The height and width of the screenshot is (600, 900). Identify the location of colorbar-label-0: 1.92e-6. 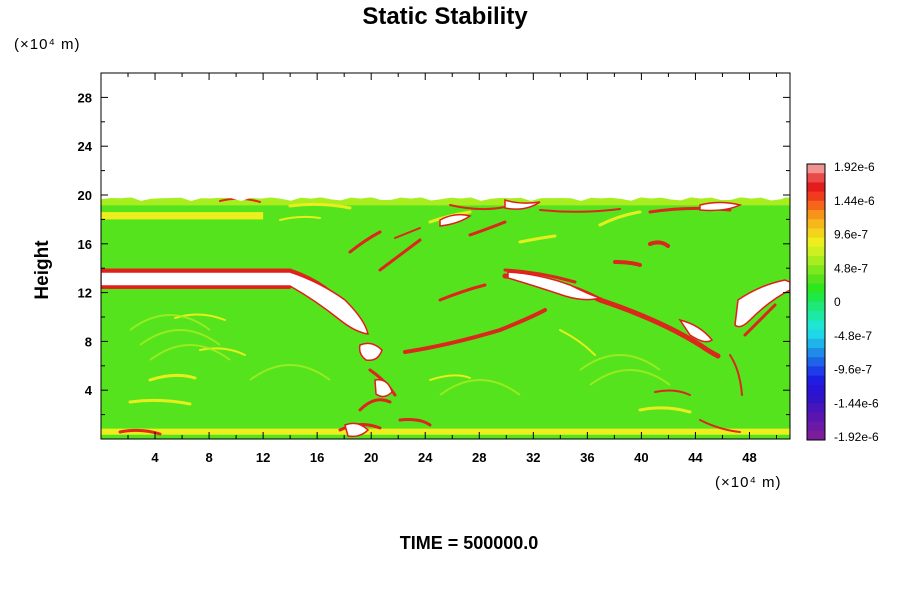
(854, 167).